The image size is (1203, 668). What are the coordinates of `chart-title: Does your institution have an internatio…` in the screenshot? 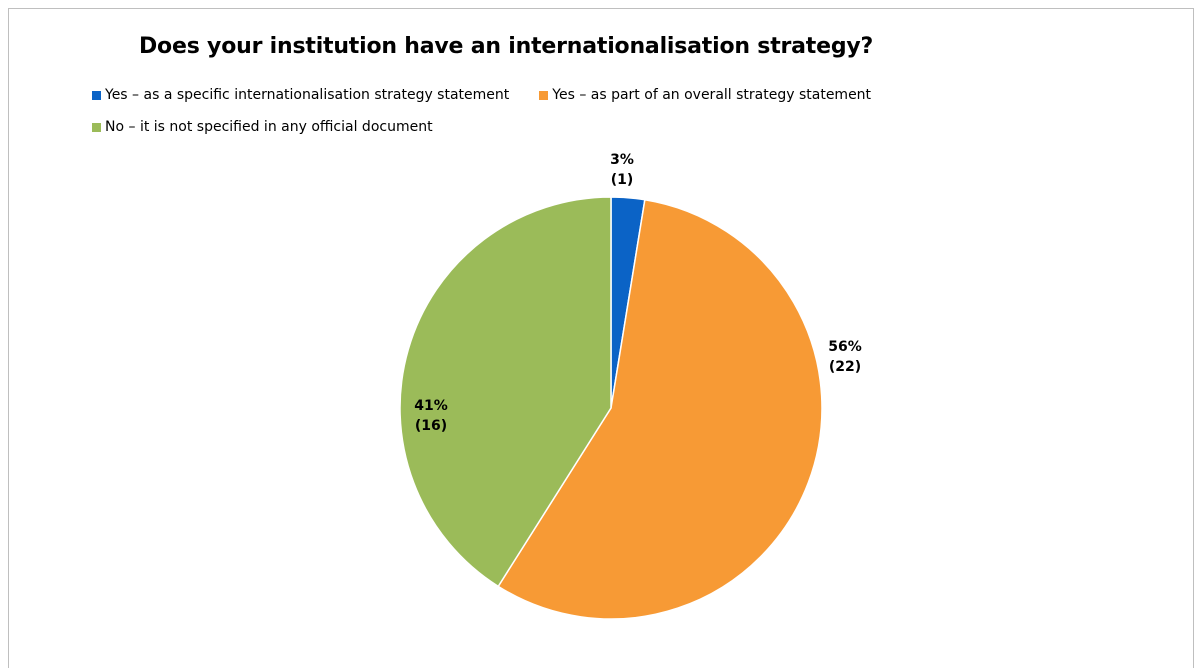 It's located at (506, 46).